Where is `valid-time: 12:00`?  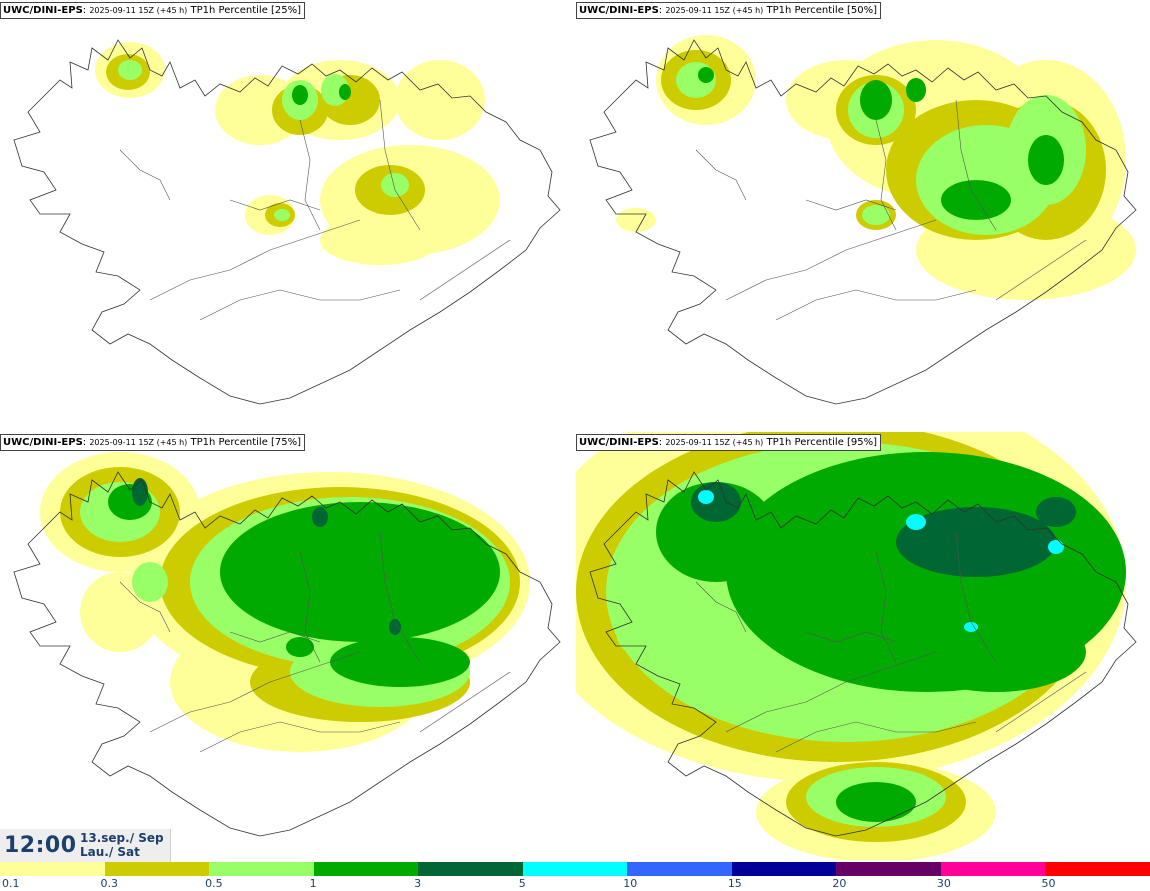 valid-time: 12:00 is located at coordinates (40, 845).